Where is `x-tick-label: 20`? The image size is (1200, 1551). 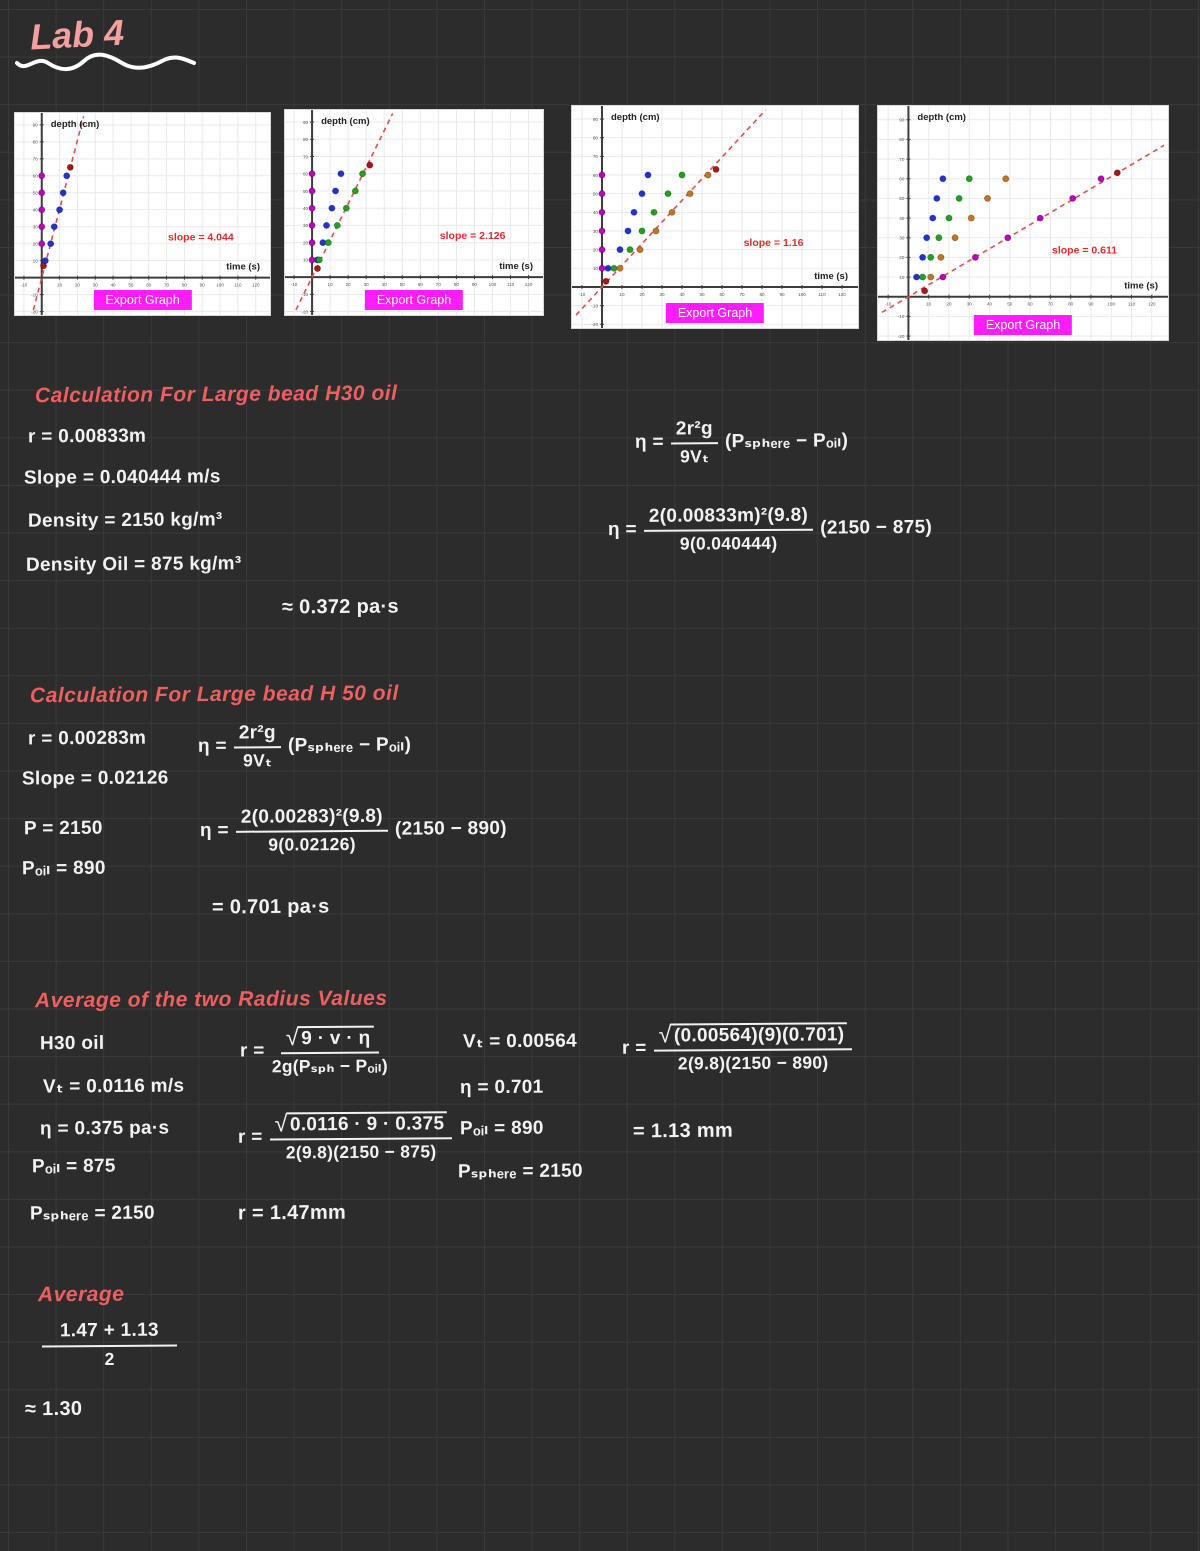 x-tick-label: 20 is located at coordinates (949, 304).